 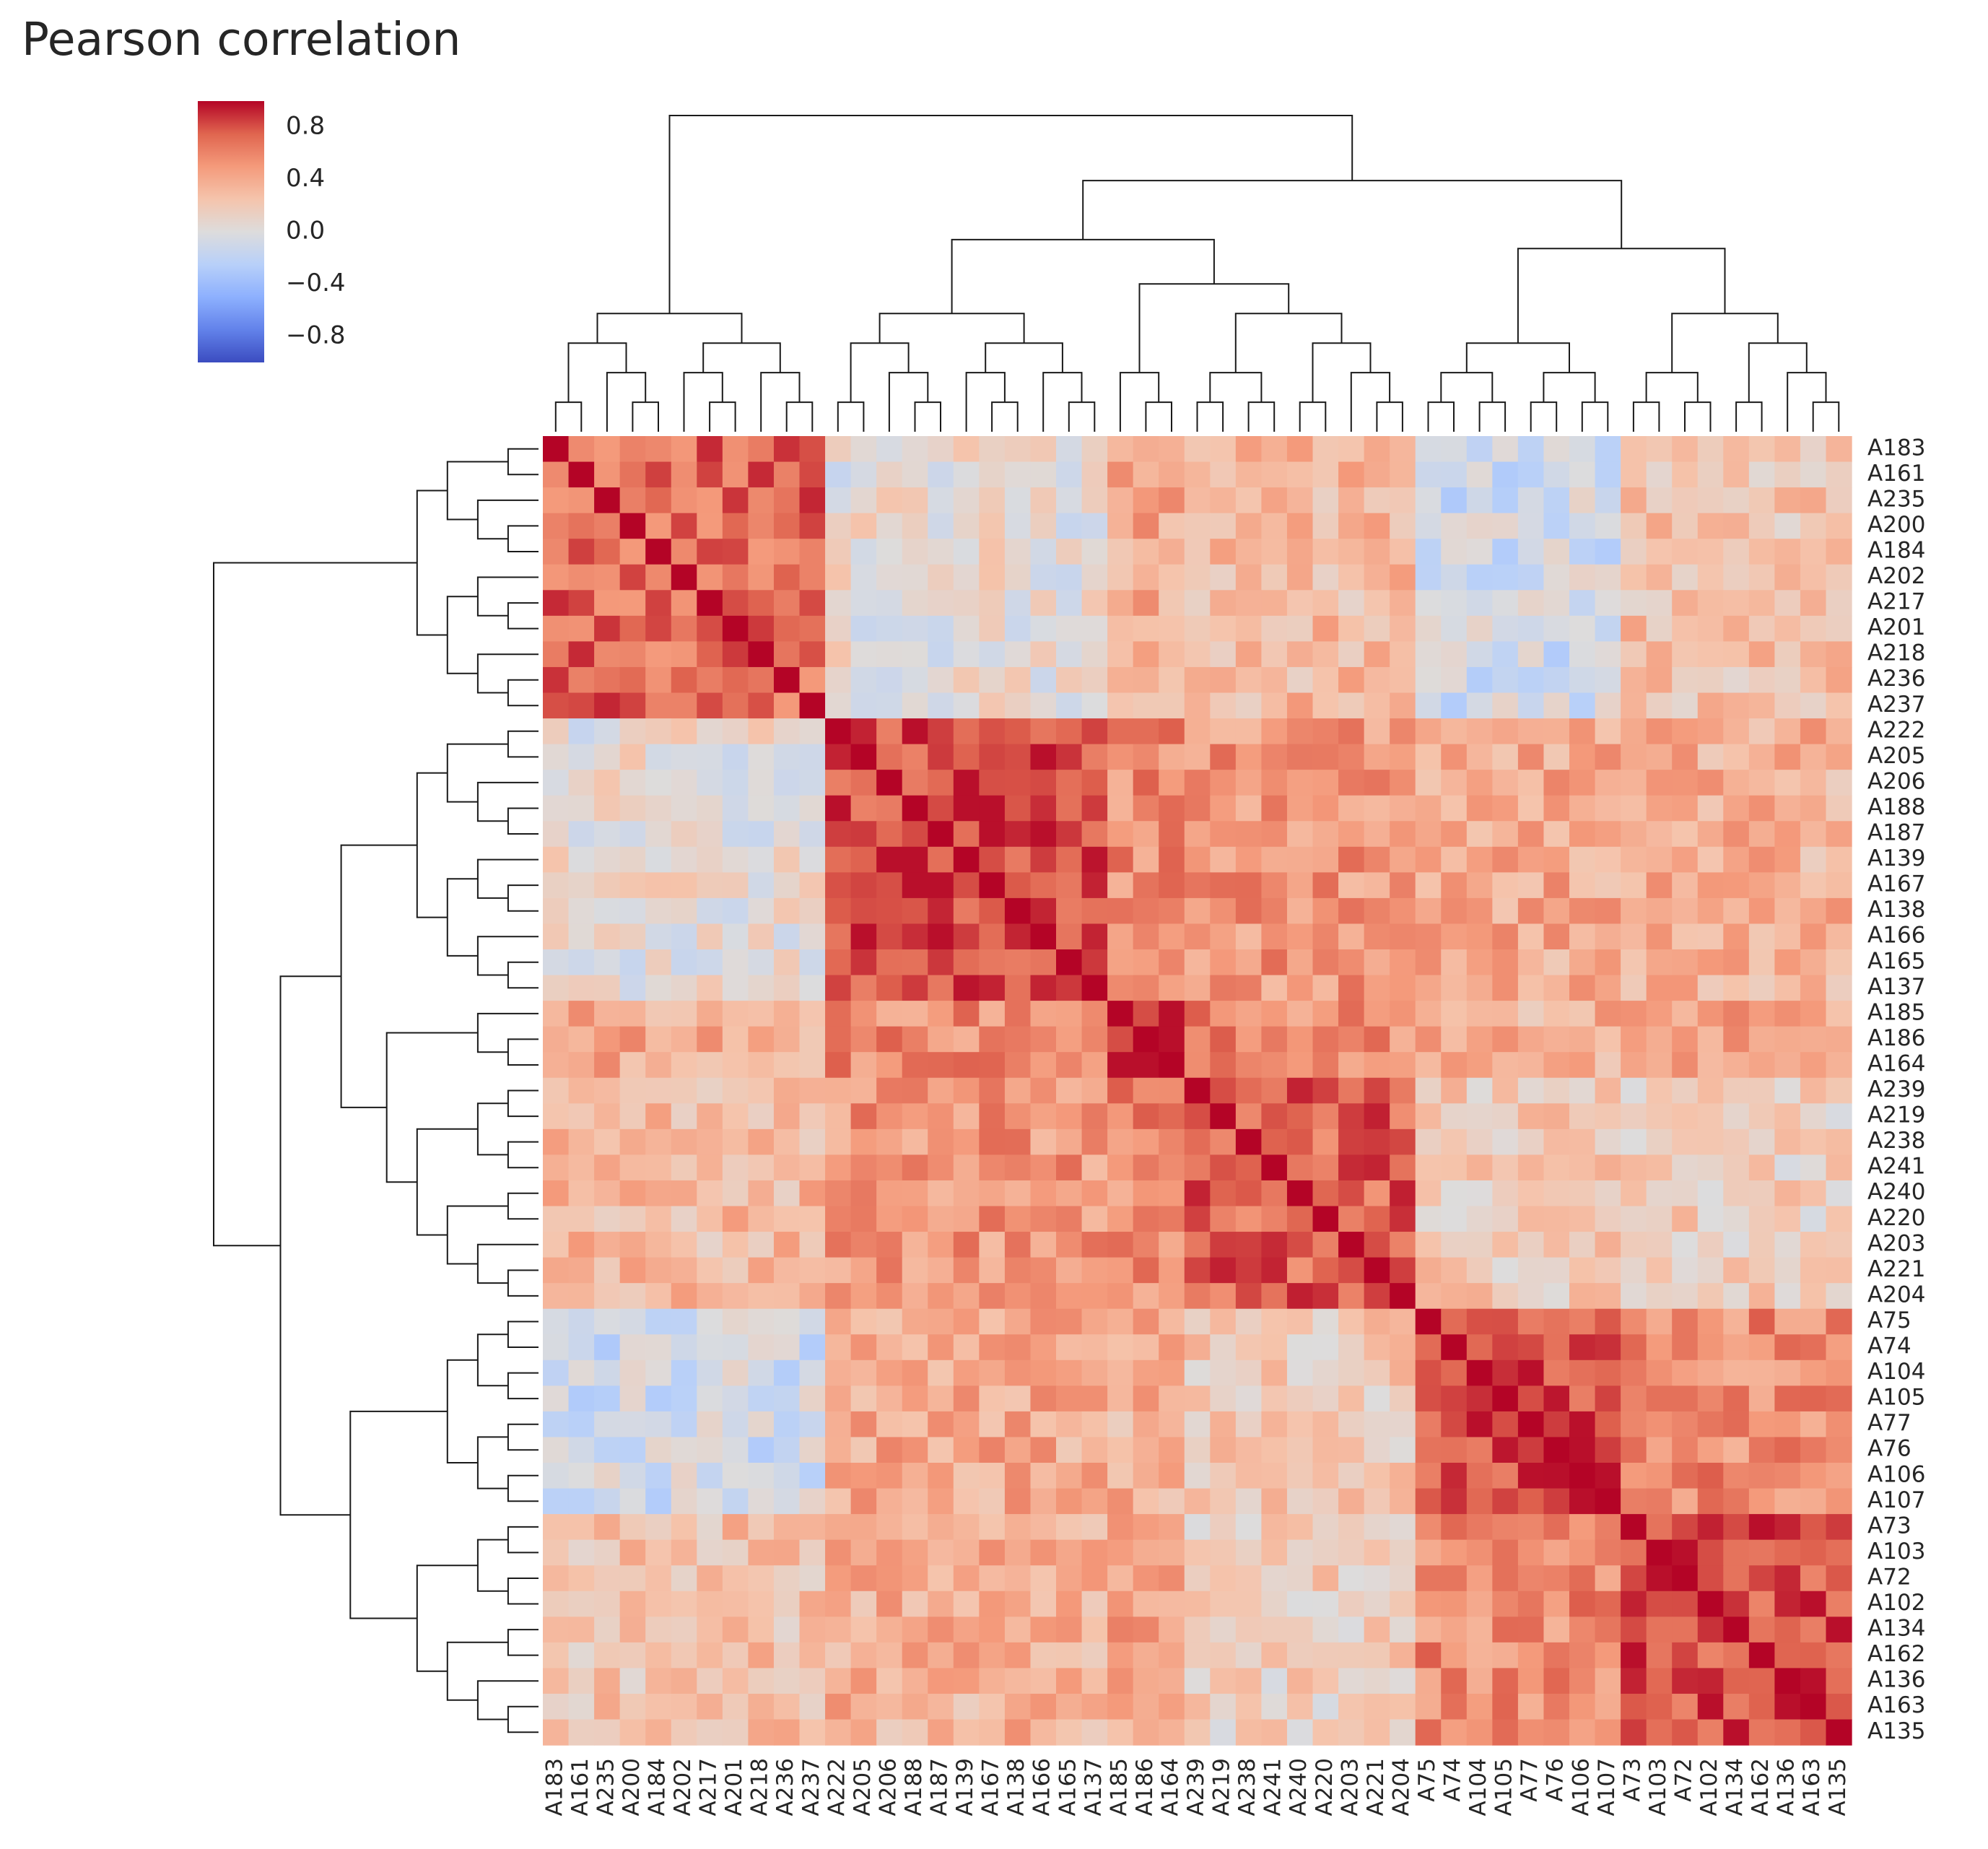 What do you see at coordinates (316, 283) in the screenshot?
I see `colorbar-tick-label: −0.4` at bounding box center [316, 283].